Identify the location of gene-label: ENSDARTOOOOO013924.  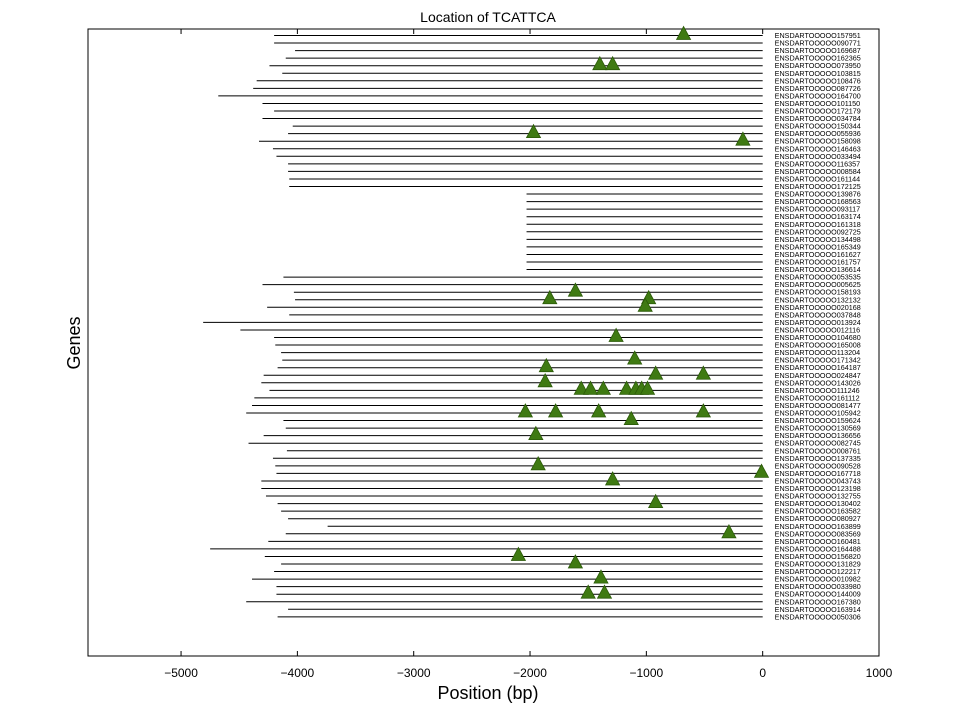
(818, 322).